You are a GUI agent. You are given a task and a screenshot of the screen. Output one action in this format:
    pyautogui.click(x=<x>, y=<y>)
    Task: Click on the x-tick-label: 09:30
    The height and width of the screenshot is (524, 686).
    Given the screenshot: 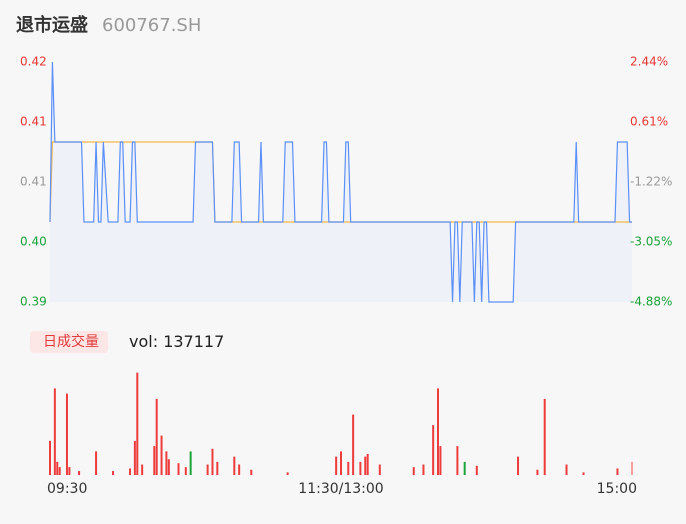 What is the action you would take?
    pyautogui.click(x=67, y=489)
    